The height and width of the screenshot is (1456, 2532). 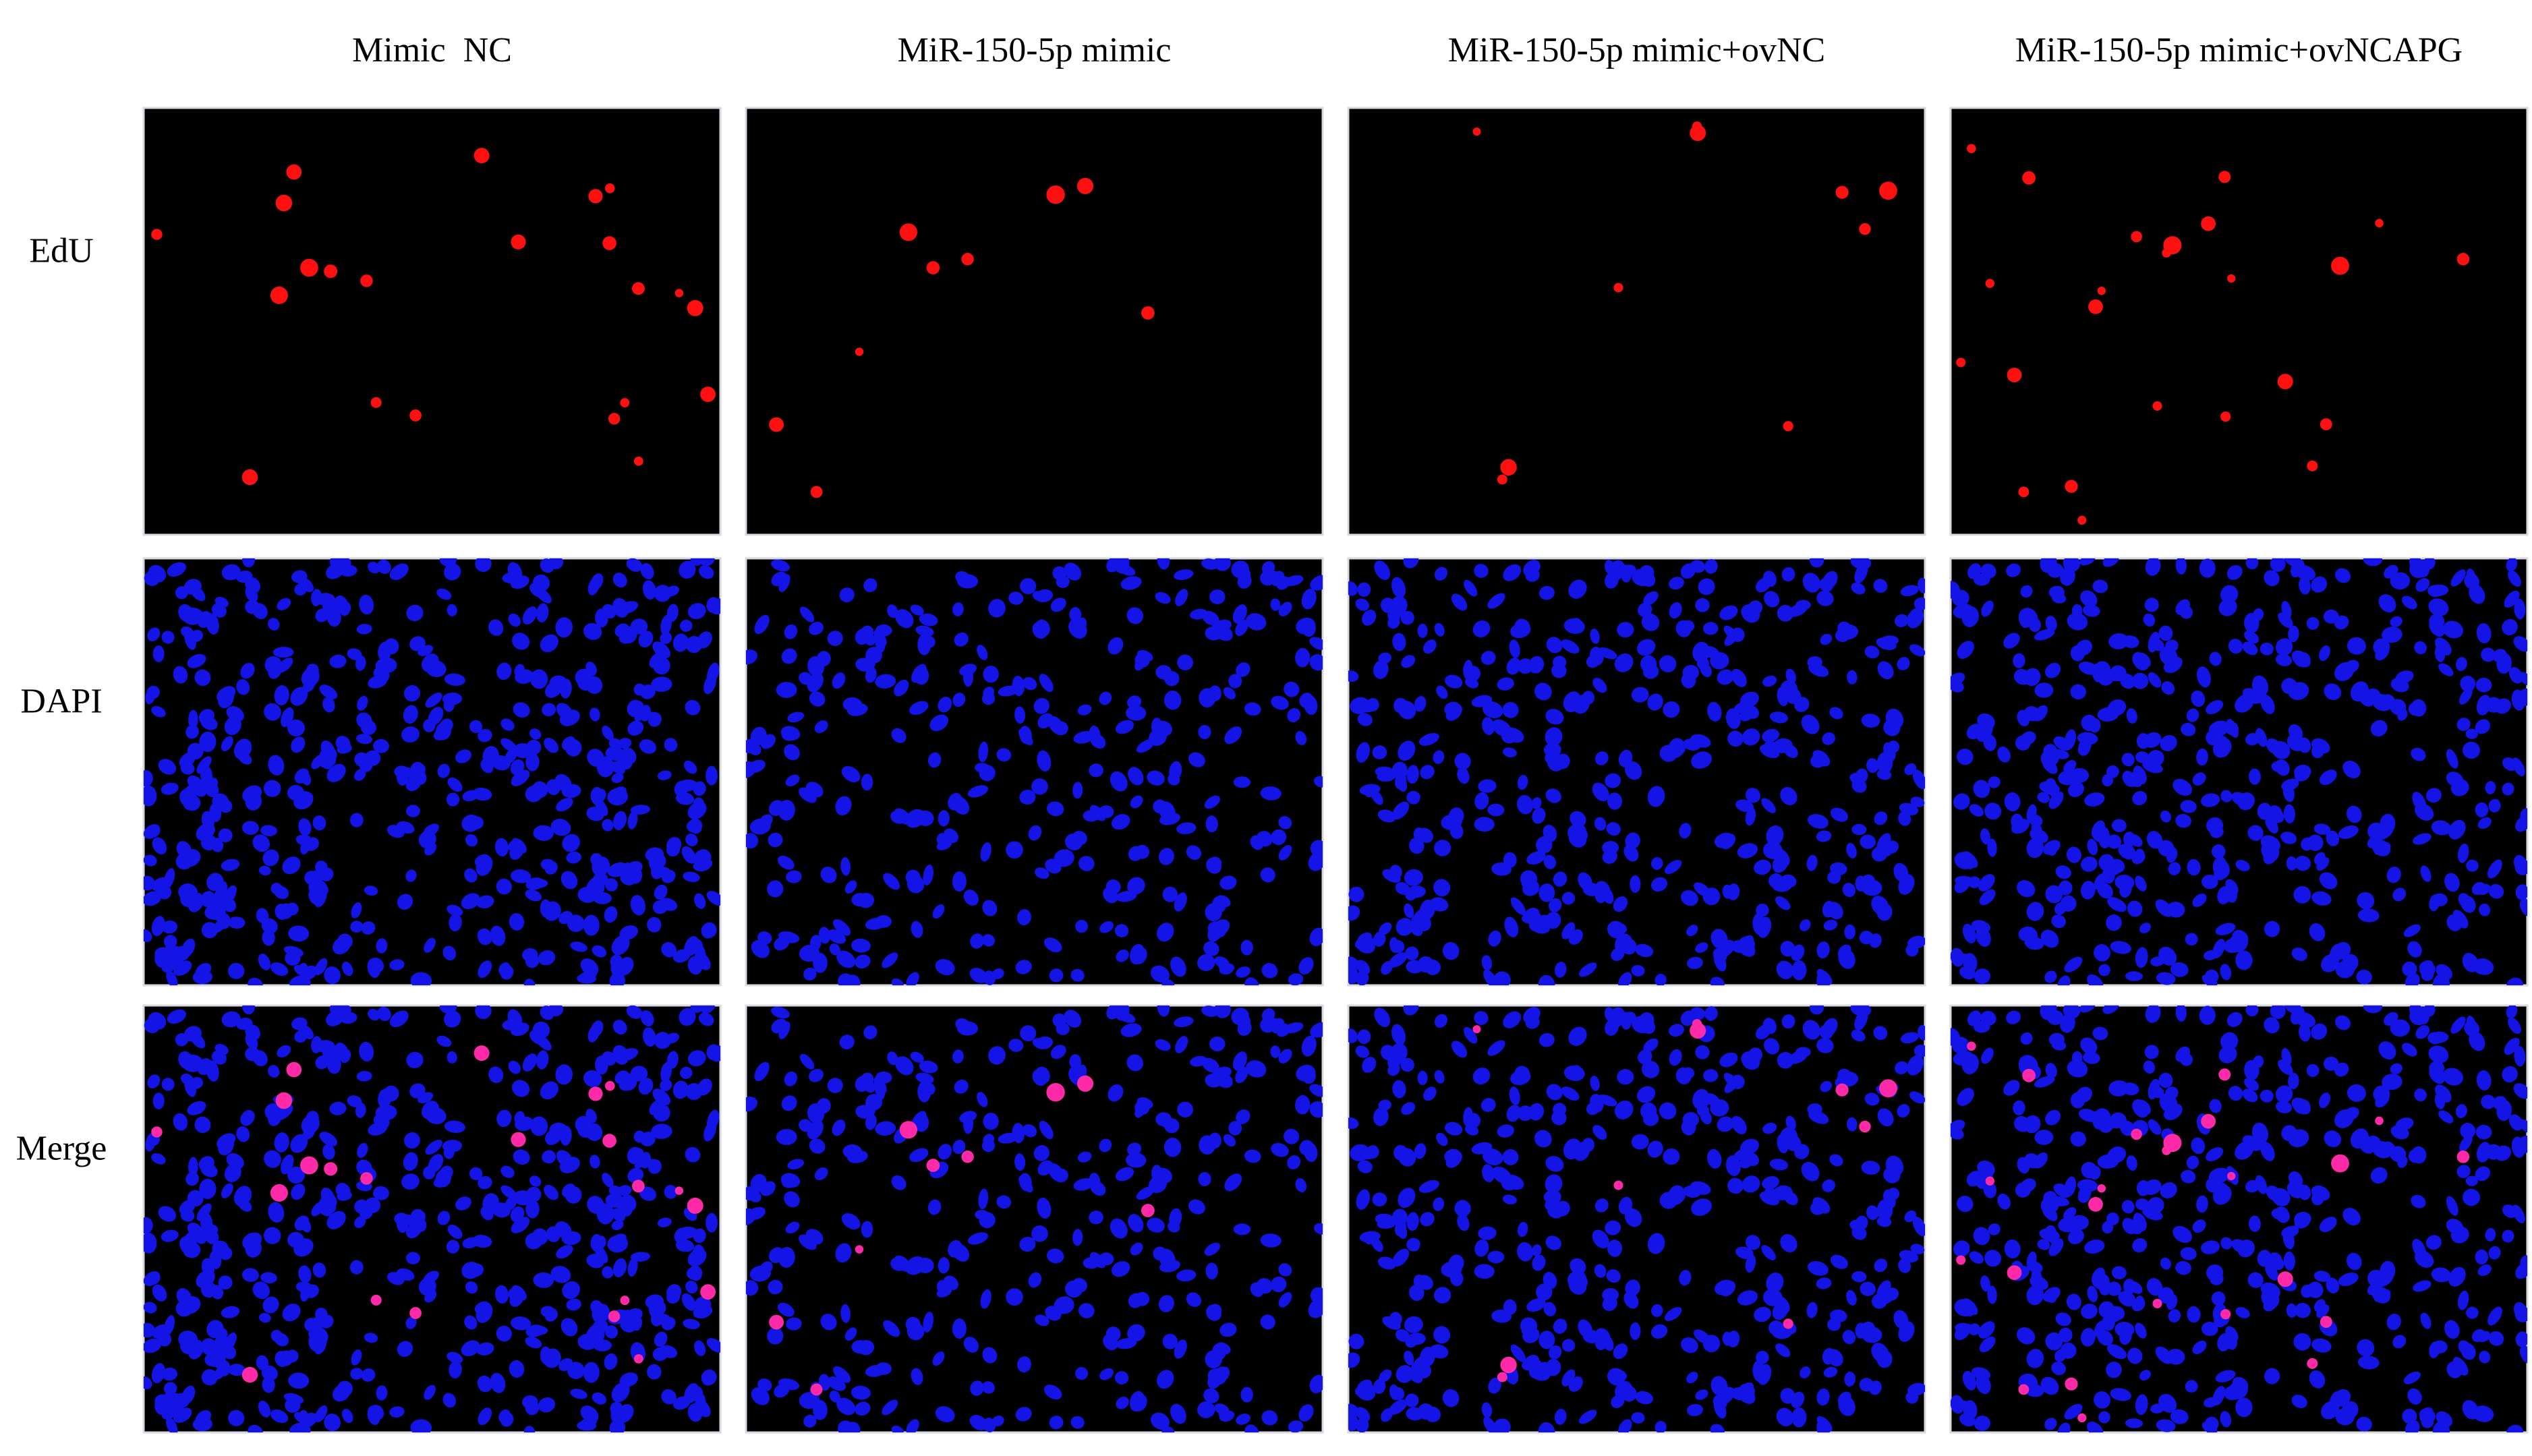 I want to click on micrograph, so click(x=2239, y=1219).